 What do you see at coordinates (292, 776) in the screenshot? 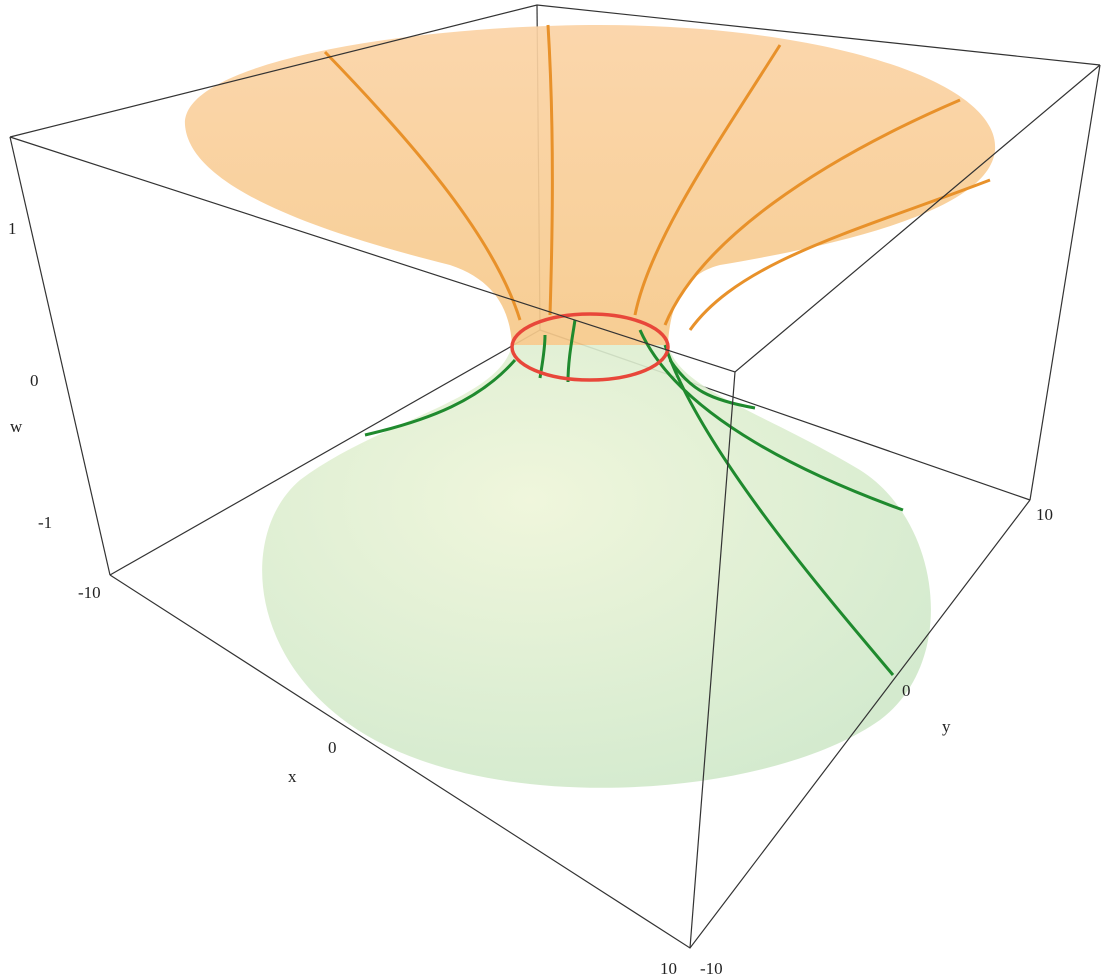
I see `x-axis-label: x` at bounding box center [292, 776].